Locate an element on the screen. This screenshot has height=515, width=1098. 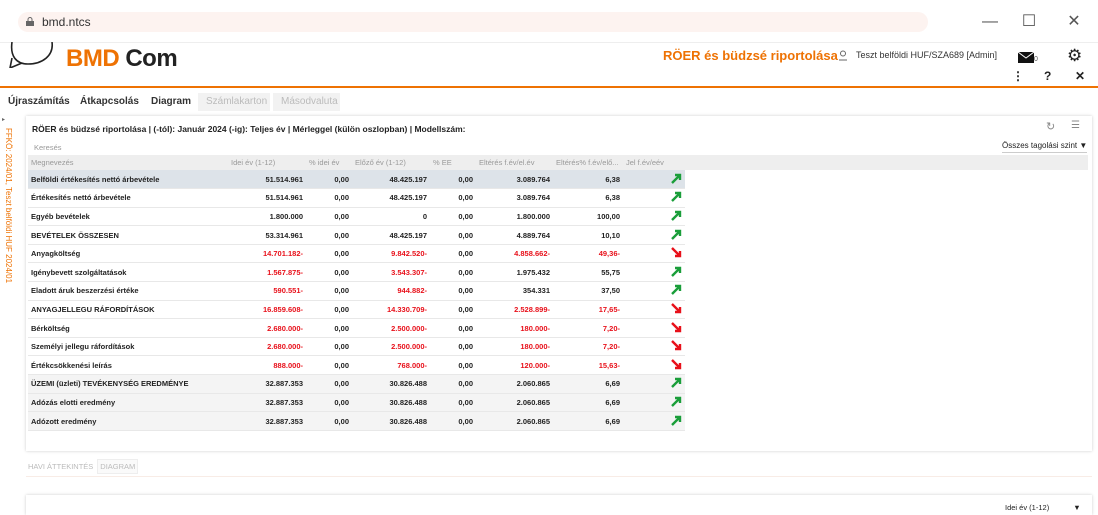
column-header: Előző év (1-12) is located at coordinates (380, 162).